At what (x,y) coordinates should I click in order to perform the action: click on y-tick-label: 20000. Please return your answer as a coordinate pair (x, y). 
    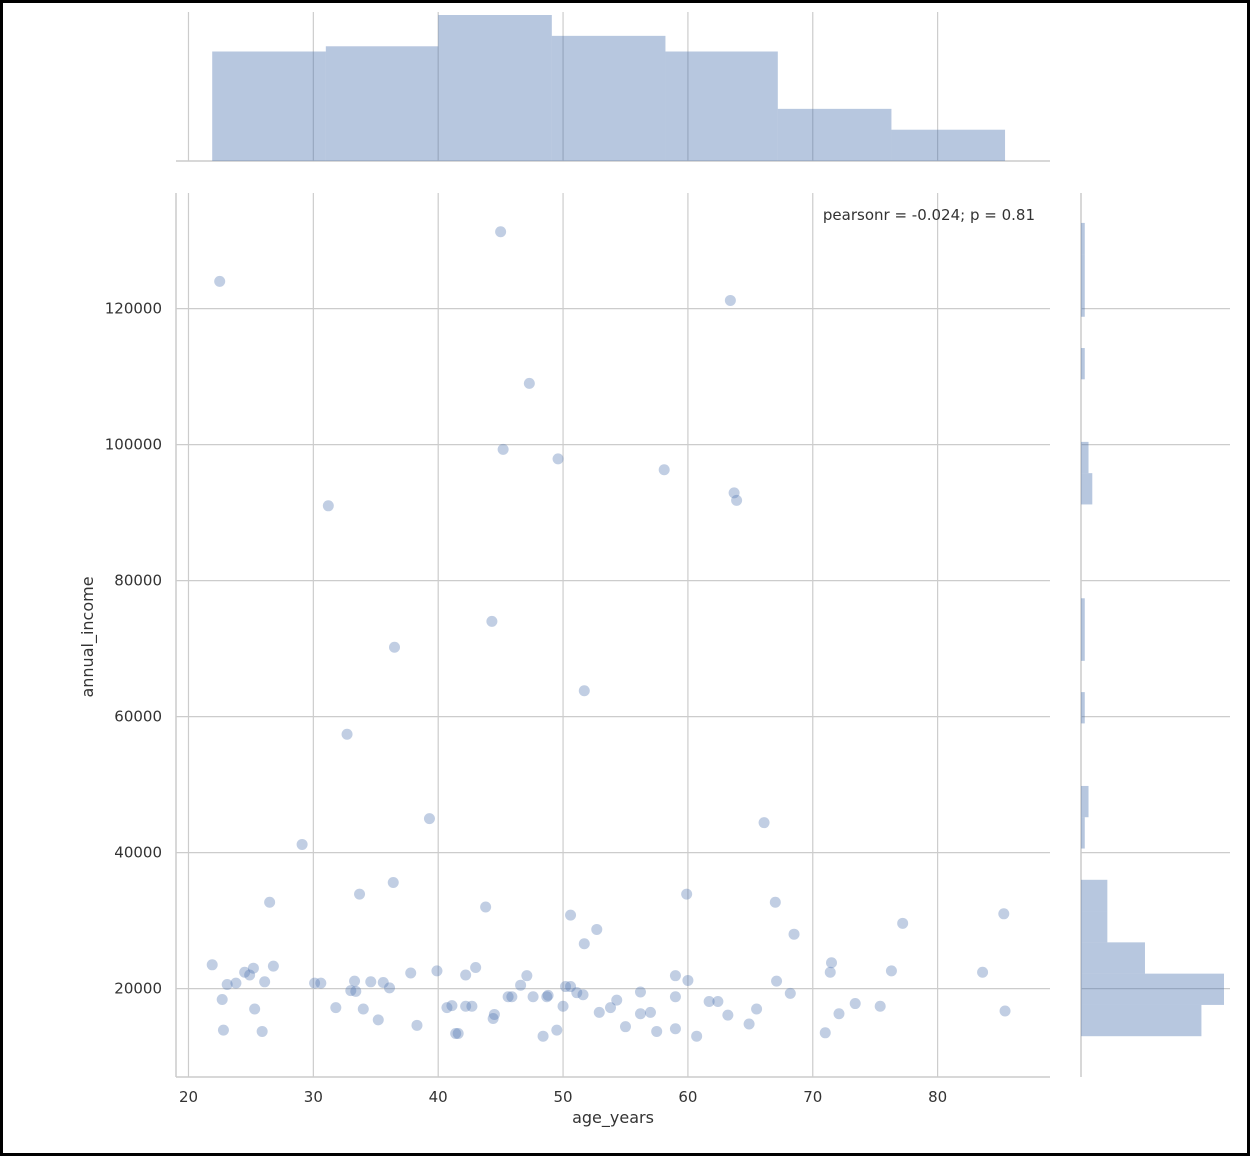
    Looking at the image, I should click on (138, 989).